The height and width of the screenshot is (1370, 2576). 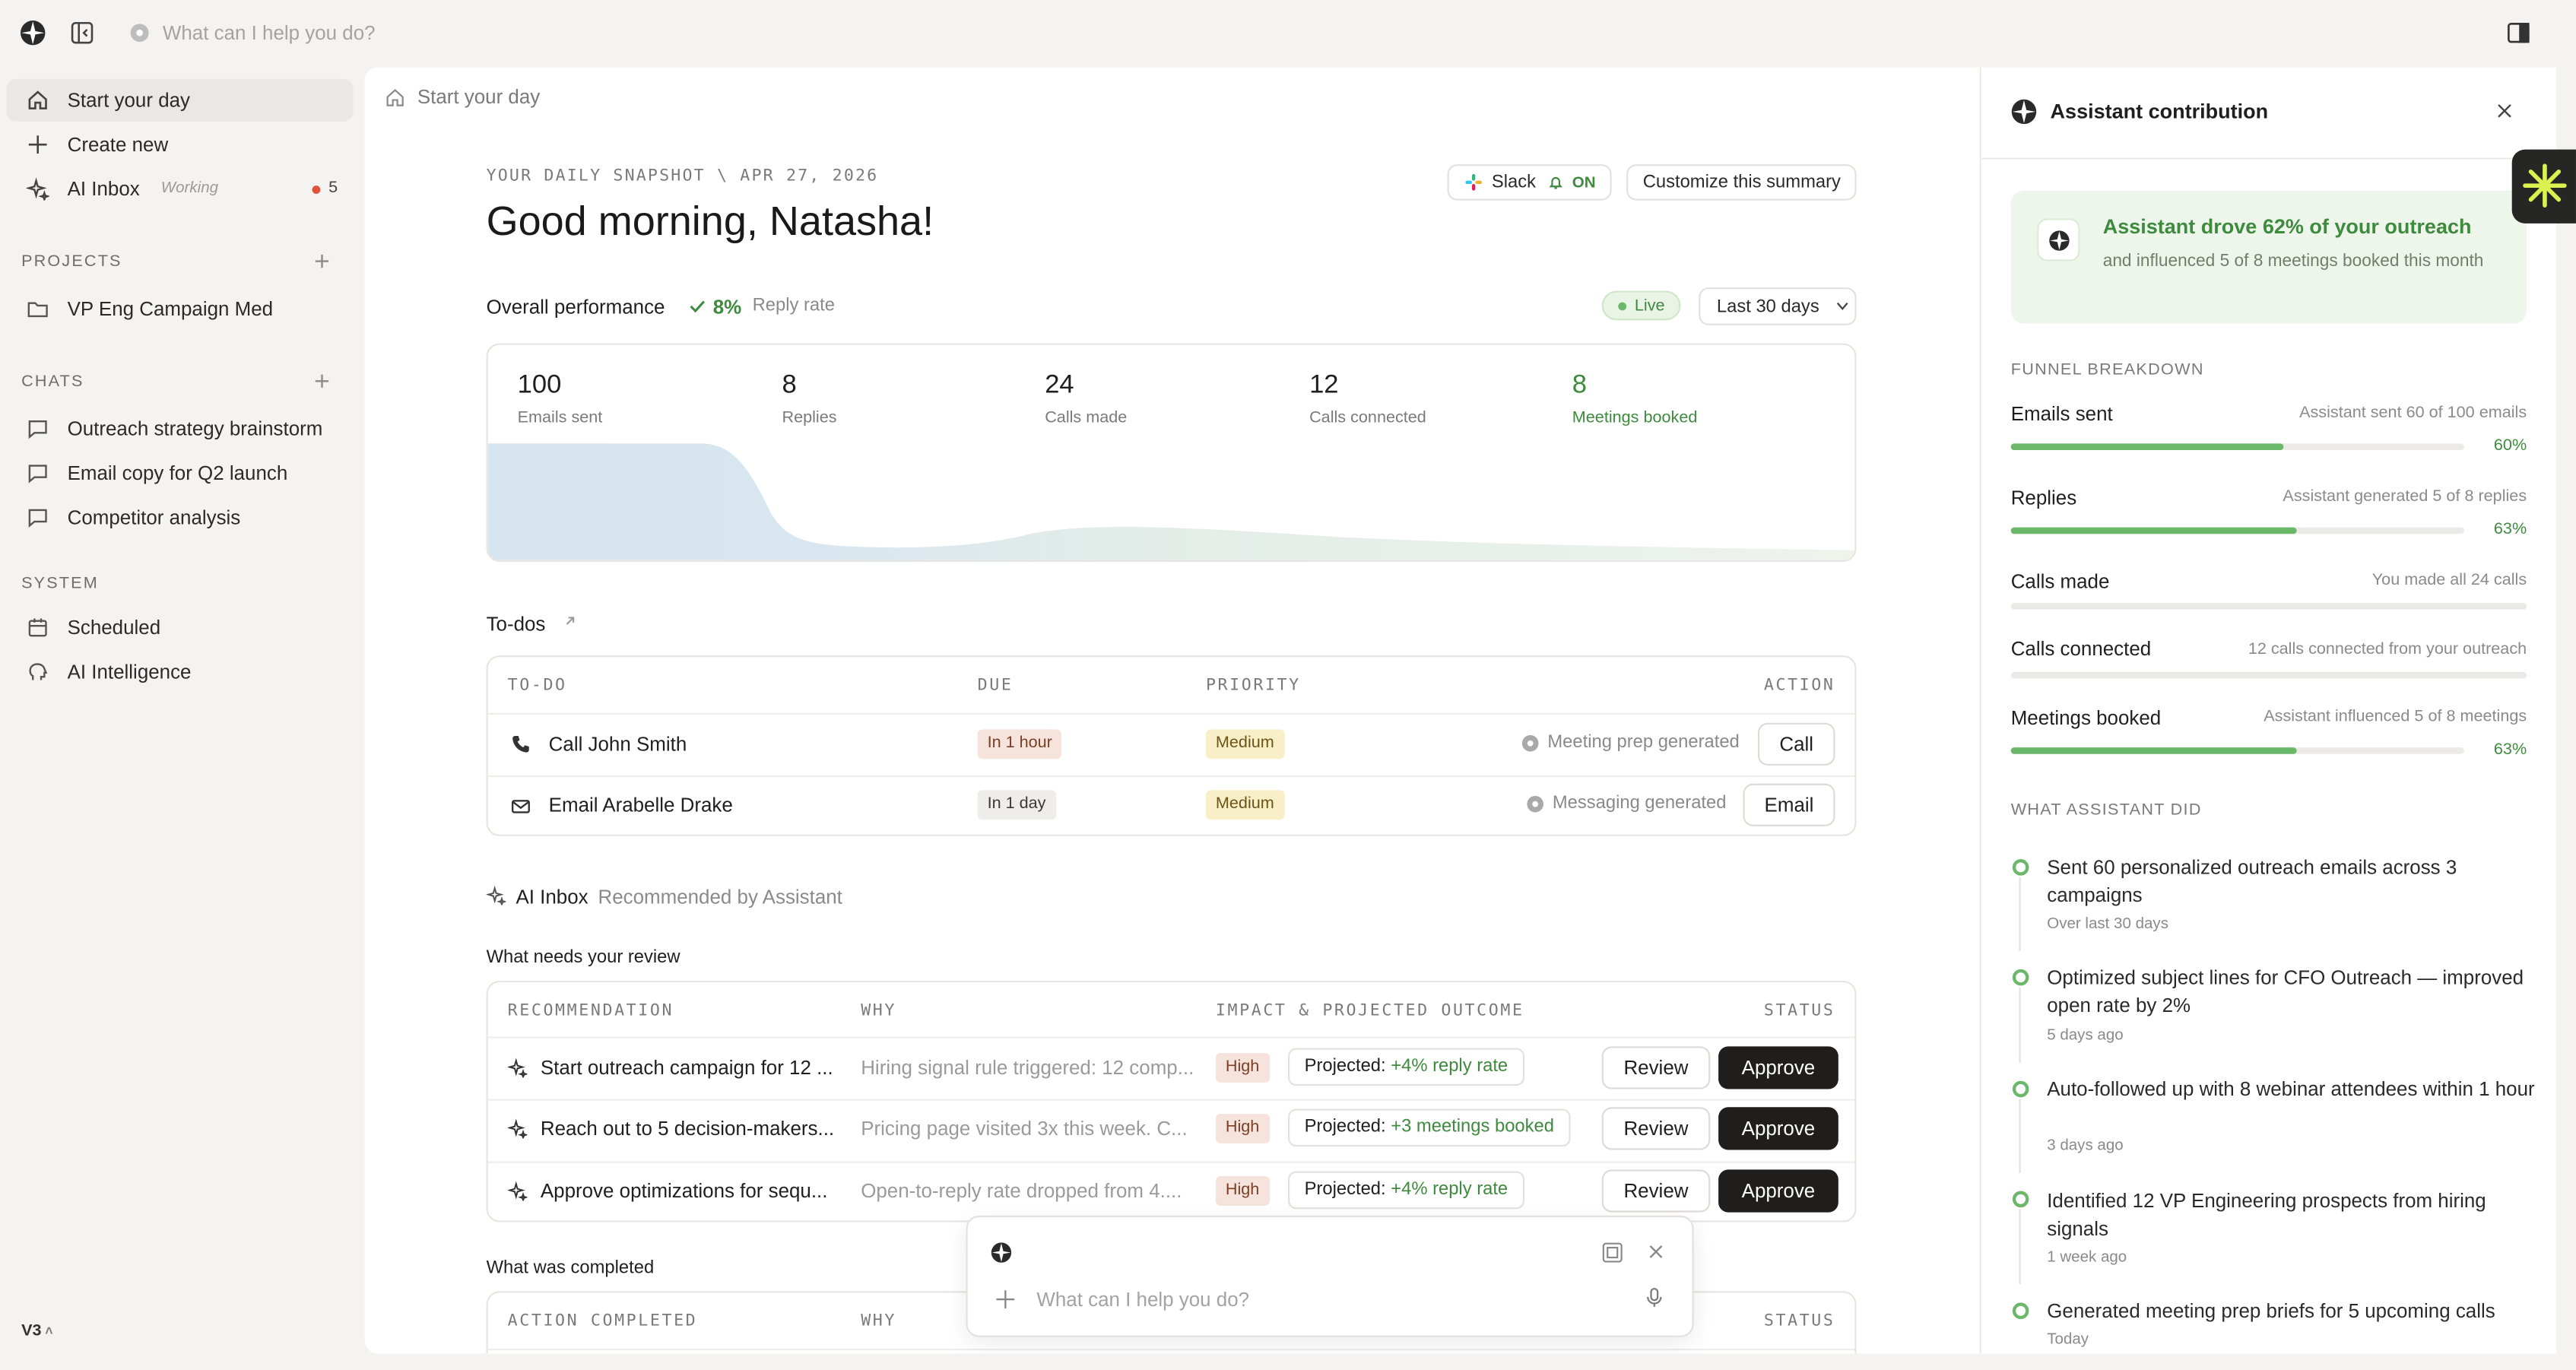 I want to click on ai-inbox-count: 5, so click(x=333, y=189).